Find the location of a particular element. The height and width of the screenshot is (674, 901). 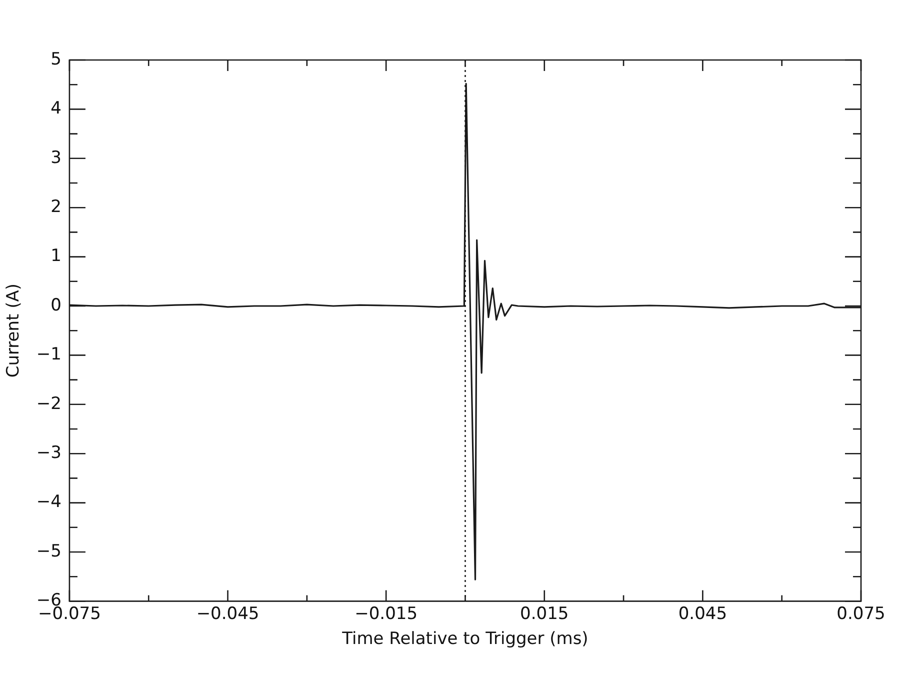

x-tick-label: 0.075 is located at coordinates (861, 614).